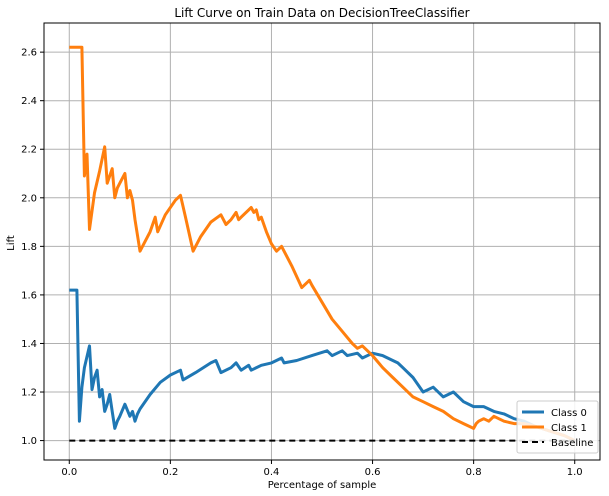  Describe the element at coordinates (69, 472) in the screenshot. I see `x-tick-label: 0.0` at that location.